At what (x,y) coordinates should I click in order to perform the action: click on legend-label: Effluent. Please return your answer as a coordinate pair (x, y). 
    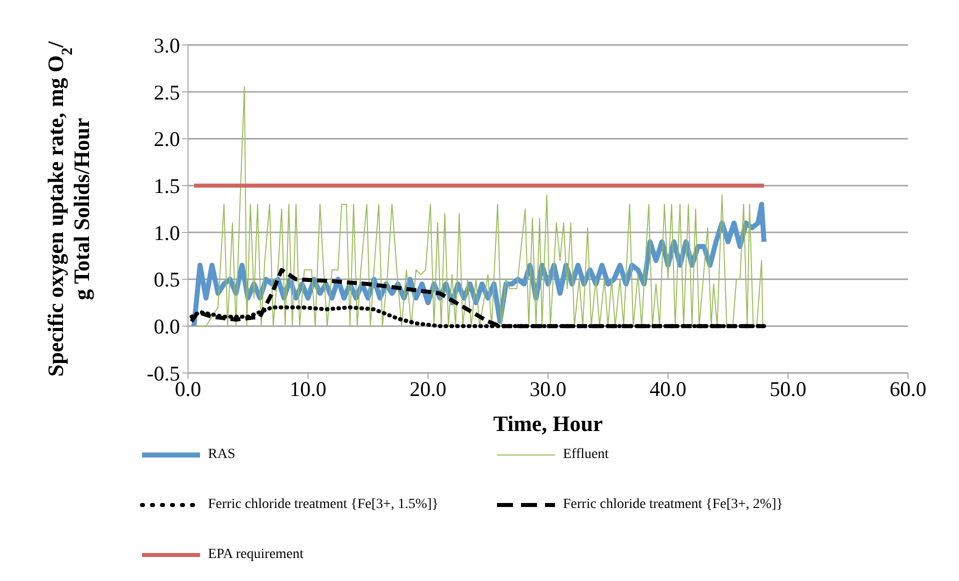
    Looking at the image, I should click on (586, 455).